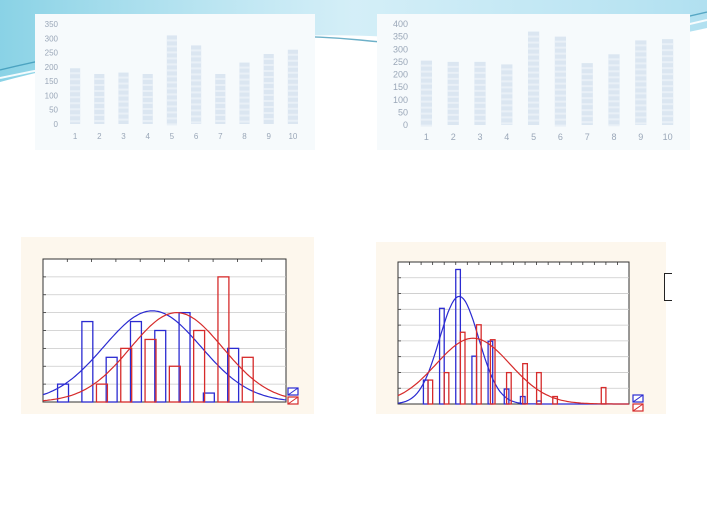 This screenshot has width=707, height=530. Describe the element at coordinates (560, 137) in the screenshot. I see `x-tick-label: 6` at that location.